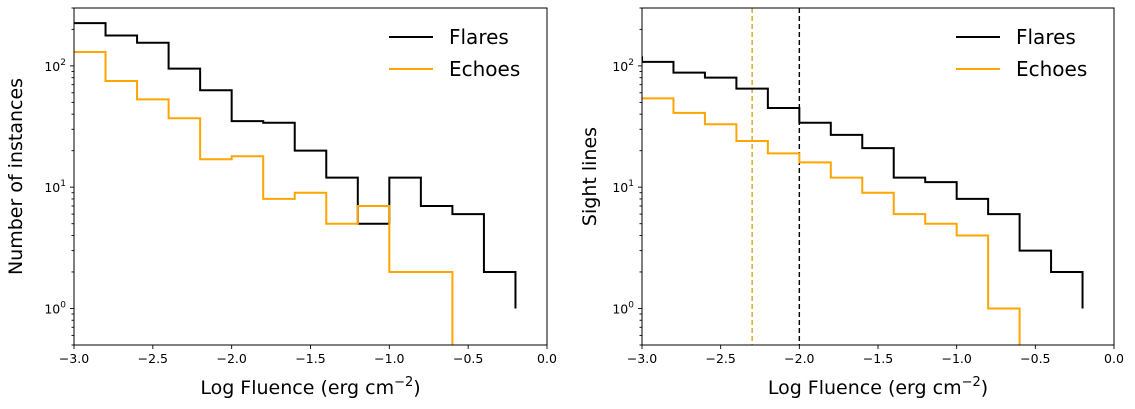 The image size is (1135, 409). I want to click on y-axis-label: Number of instances, so click(16, 176).